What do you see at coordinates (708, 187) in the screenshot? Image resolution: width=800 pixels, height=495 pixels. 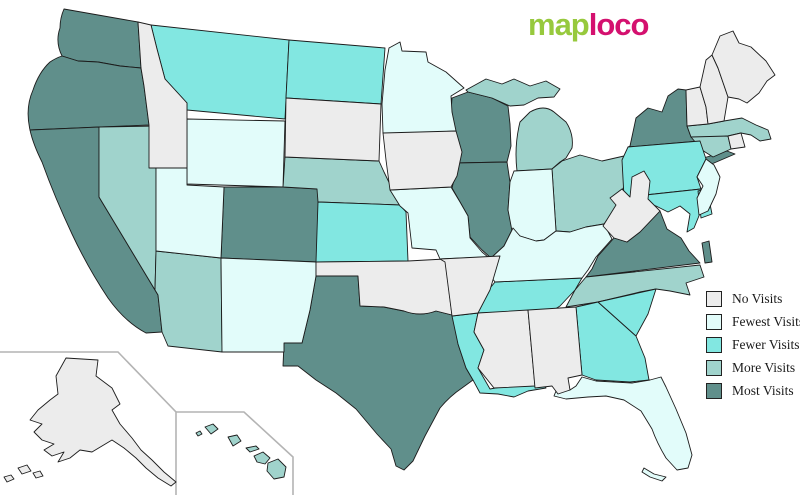 I see `state-new-jersey: New Jersey` at bounding box center [708, 187].